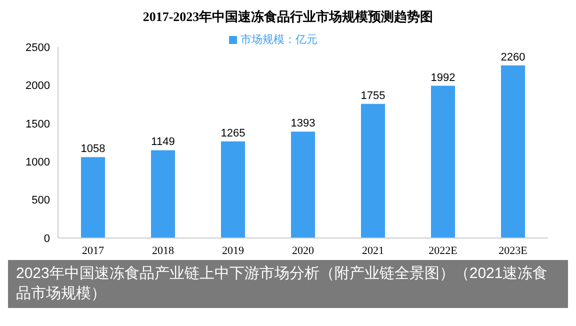 The width and height of the screenshot is (576, 326). What do you see at coordinates (233, 133) in the screenshot?
I see `data-label: 1265` at bounding box center [233, 133].